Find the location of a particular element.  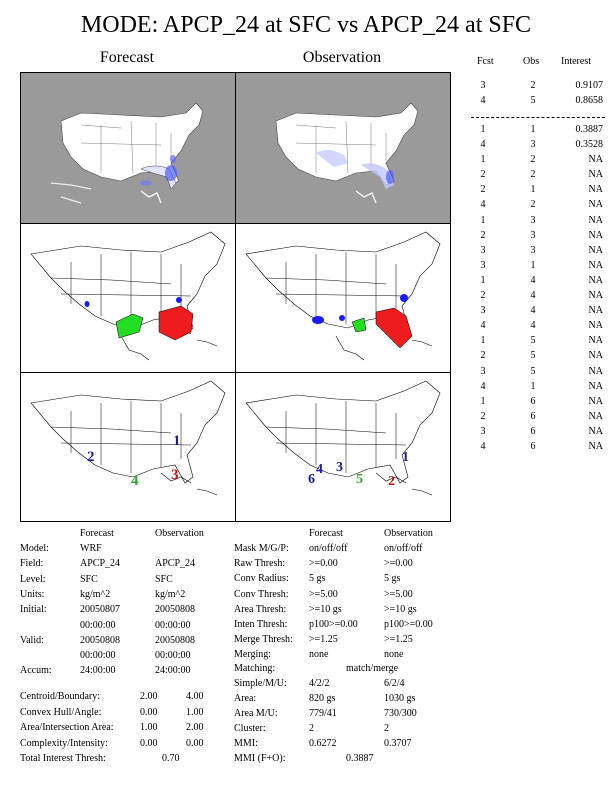

weight-value-b: 1.00 is located at coordinates (195, 712).